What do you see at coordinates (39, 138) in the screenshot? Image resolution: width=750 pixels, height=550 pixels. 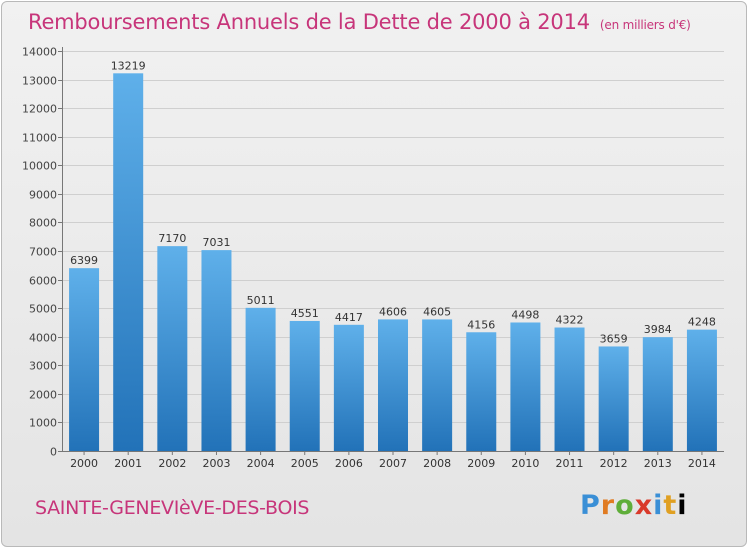 I see `y-tick-label: 11000` at bounding box center [39, 138].